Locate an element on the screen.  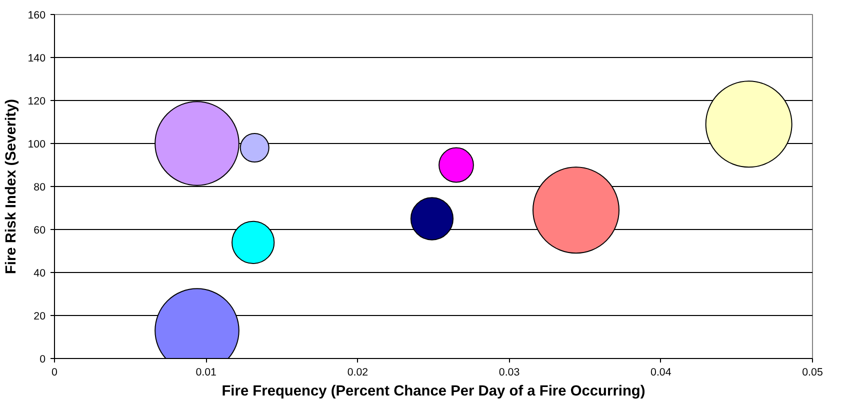
y-axis-title: Fire Risk Index (Severity) is located at coordinates (12, 186).